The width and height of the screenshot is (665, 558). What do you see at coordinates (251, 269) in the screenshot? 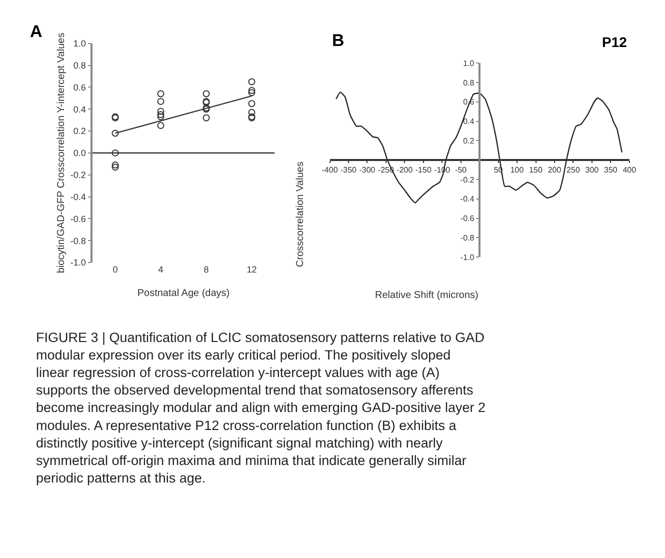
I see `x-tick-label: 12` at bounding box center [251, 269].